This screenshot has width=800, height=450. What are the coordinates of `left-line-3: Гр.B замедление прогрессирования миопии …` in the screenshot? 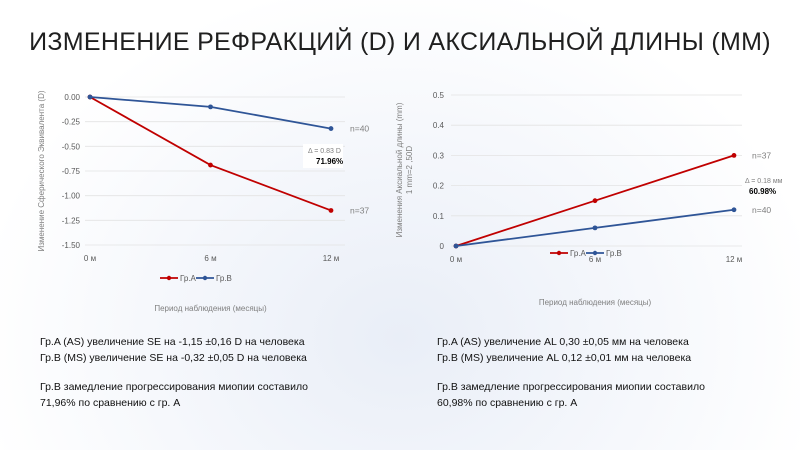 It's located at (174, 387).